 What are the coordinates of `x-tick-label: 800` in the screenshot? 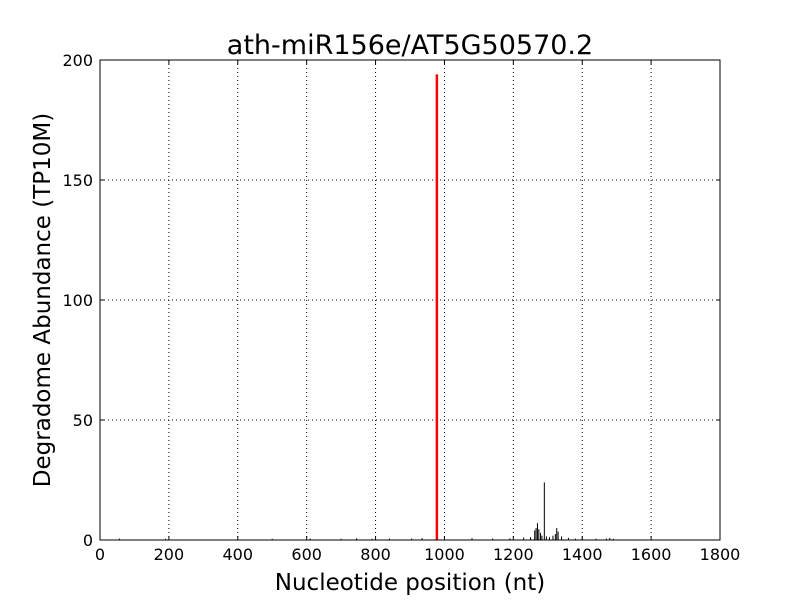 It's located at (375, 554).